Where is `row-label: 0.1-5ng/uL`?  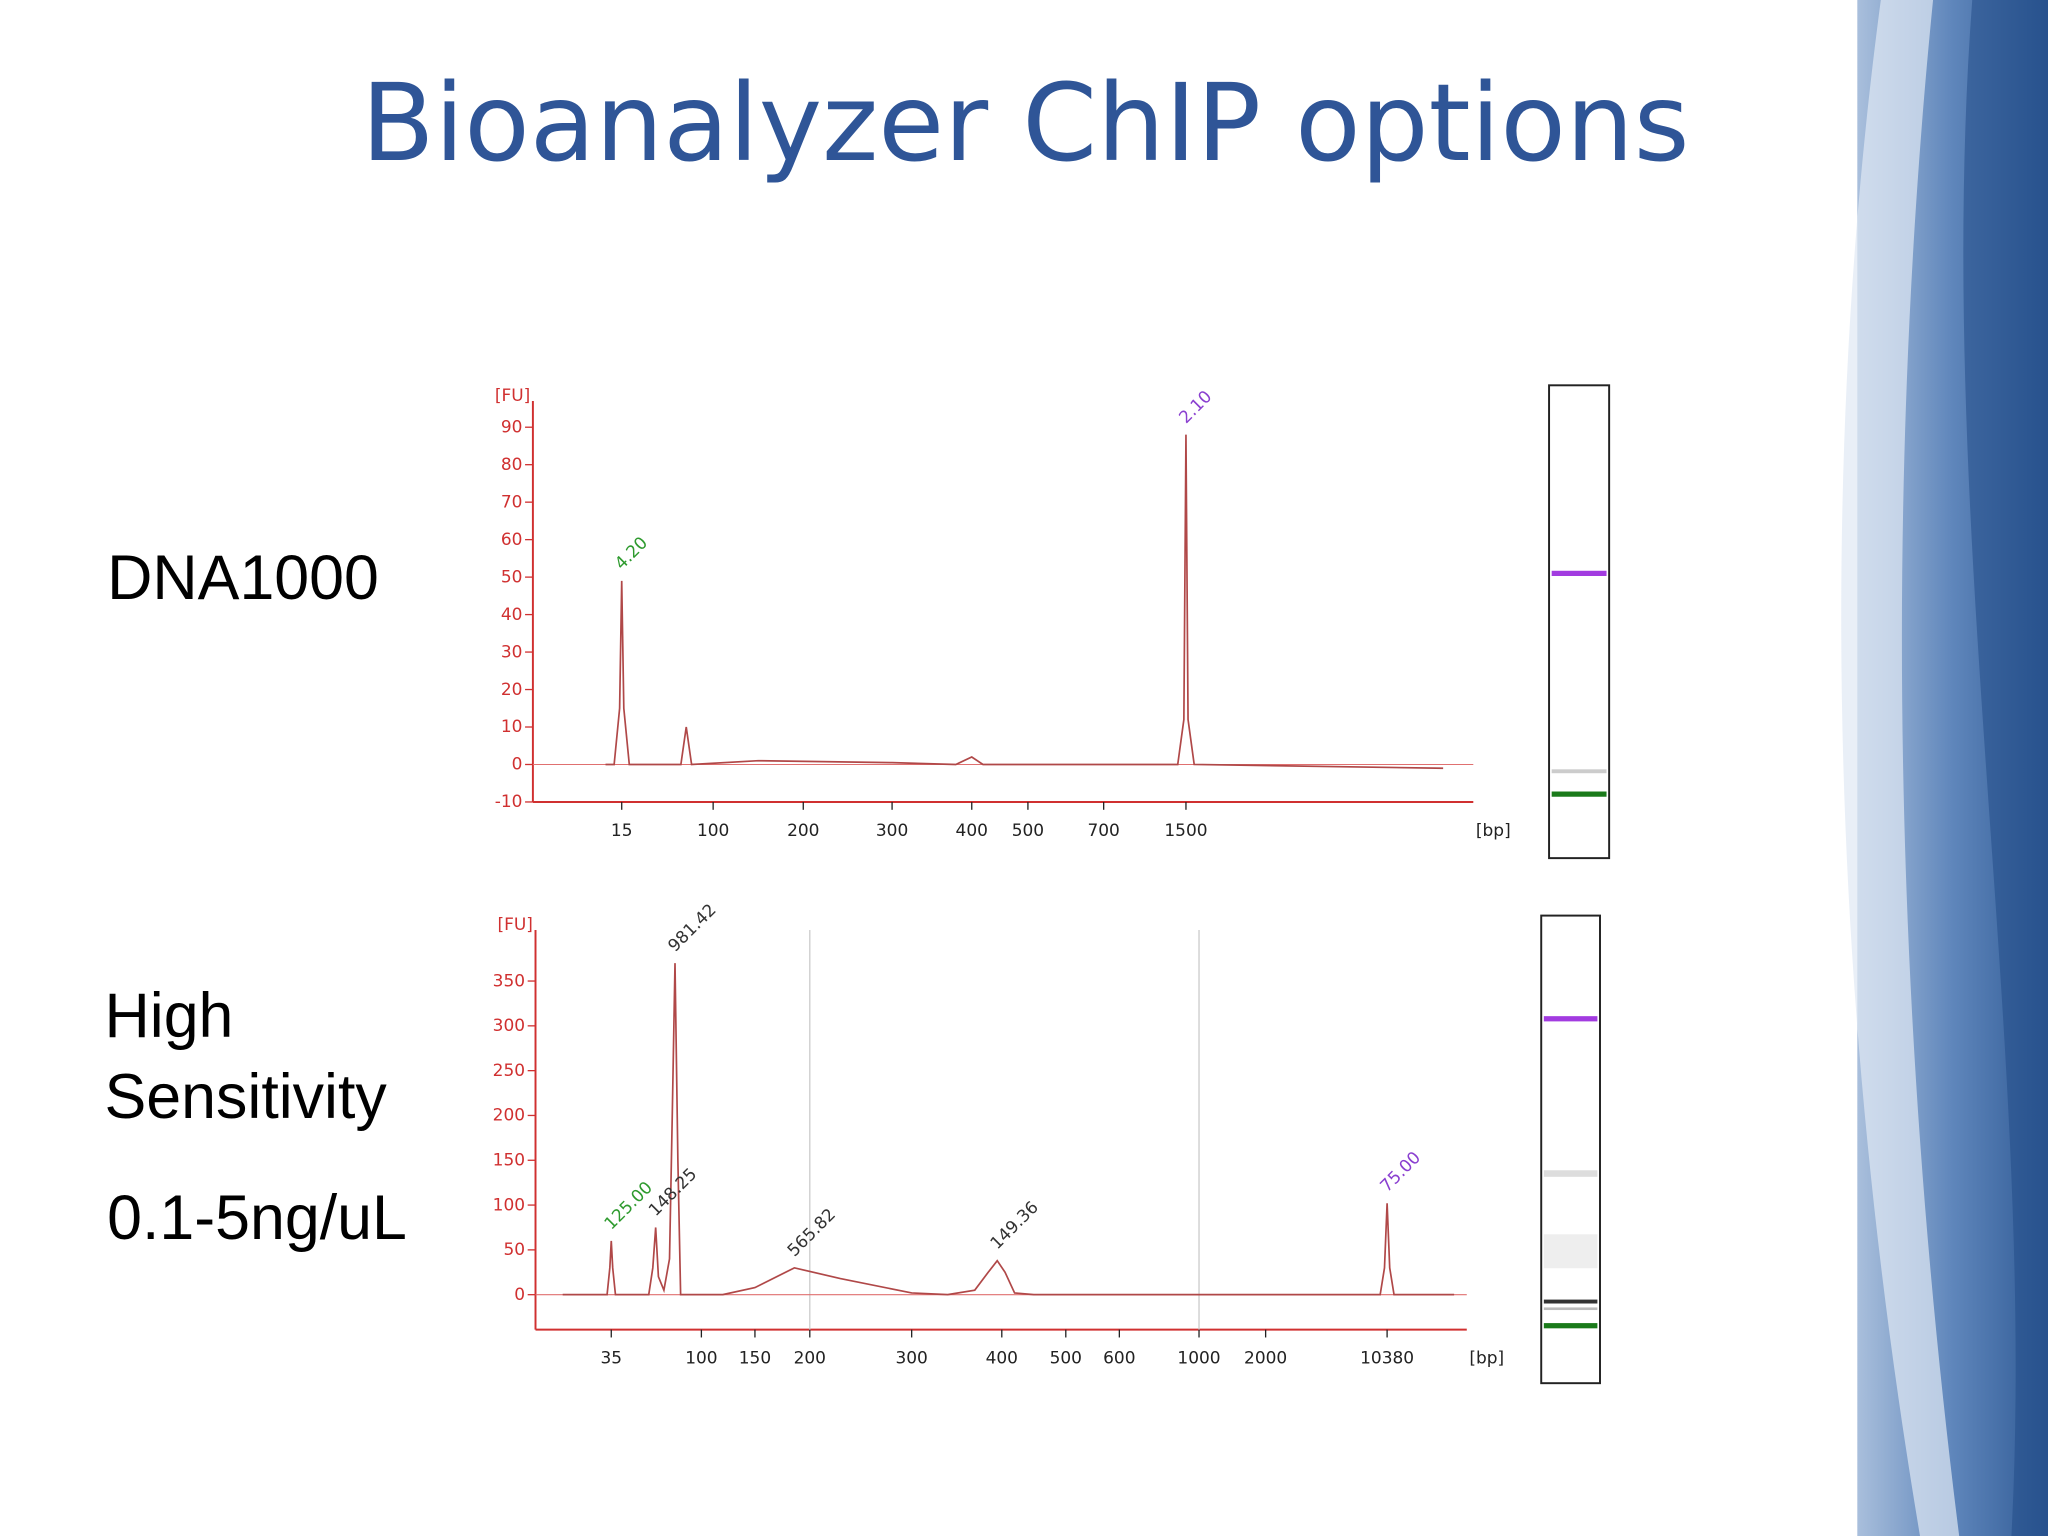 row-label: 0.1-5ng/uL is located at coordinates (257, 1218).